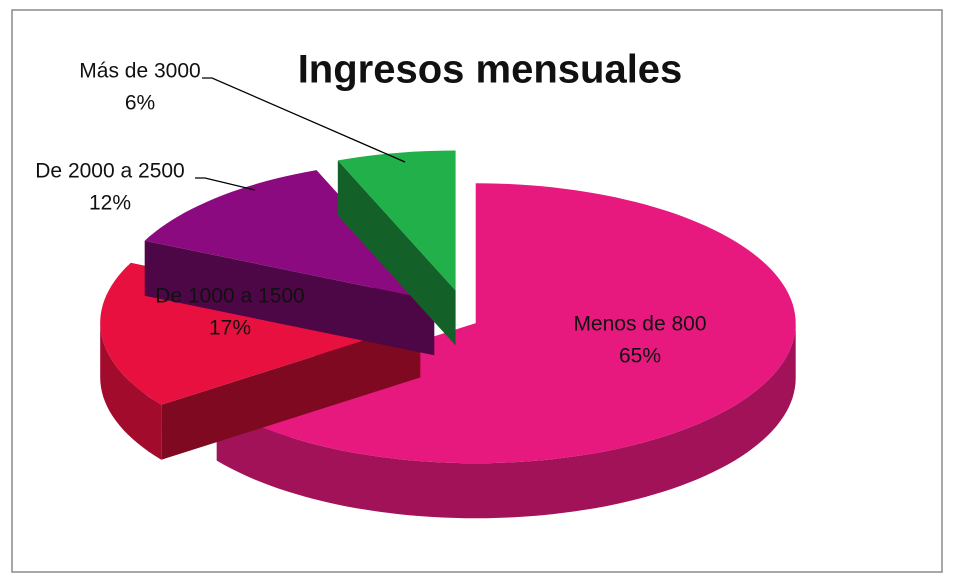 The width and height of the screenshot is (955, 577). What do you see at coordinates (139, 71) in the screenshot?
I see `slice-label: Más de 3000` at bounding box center [139, 71].